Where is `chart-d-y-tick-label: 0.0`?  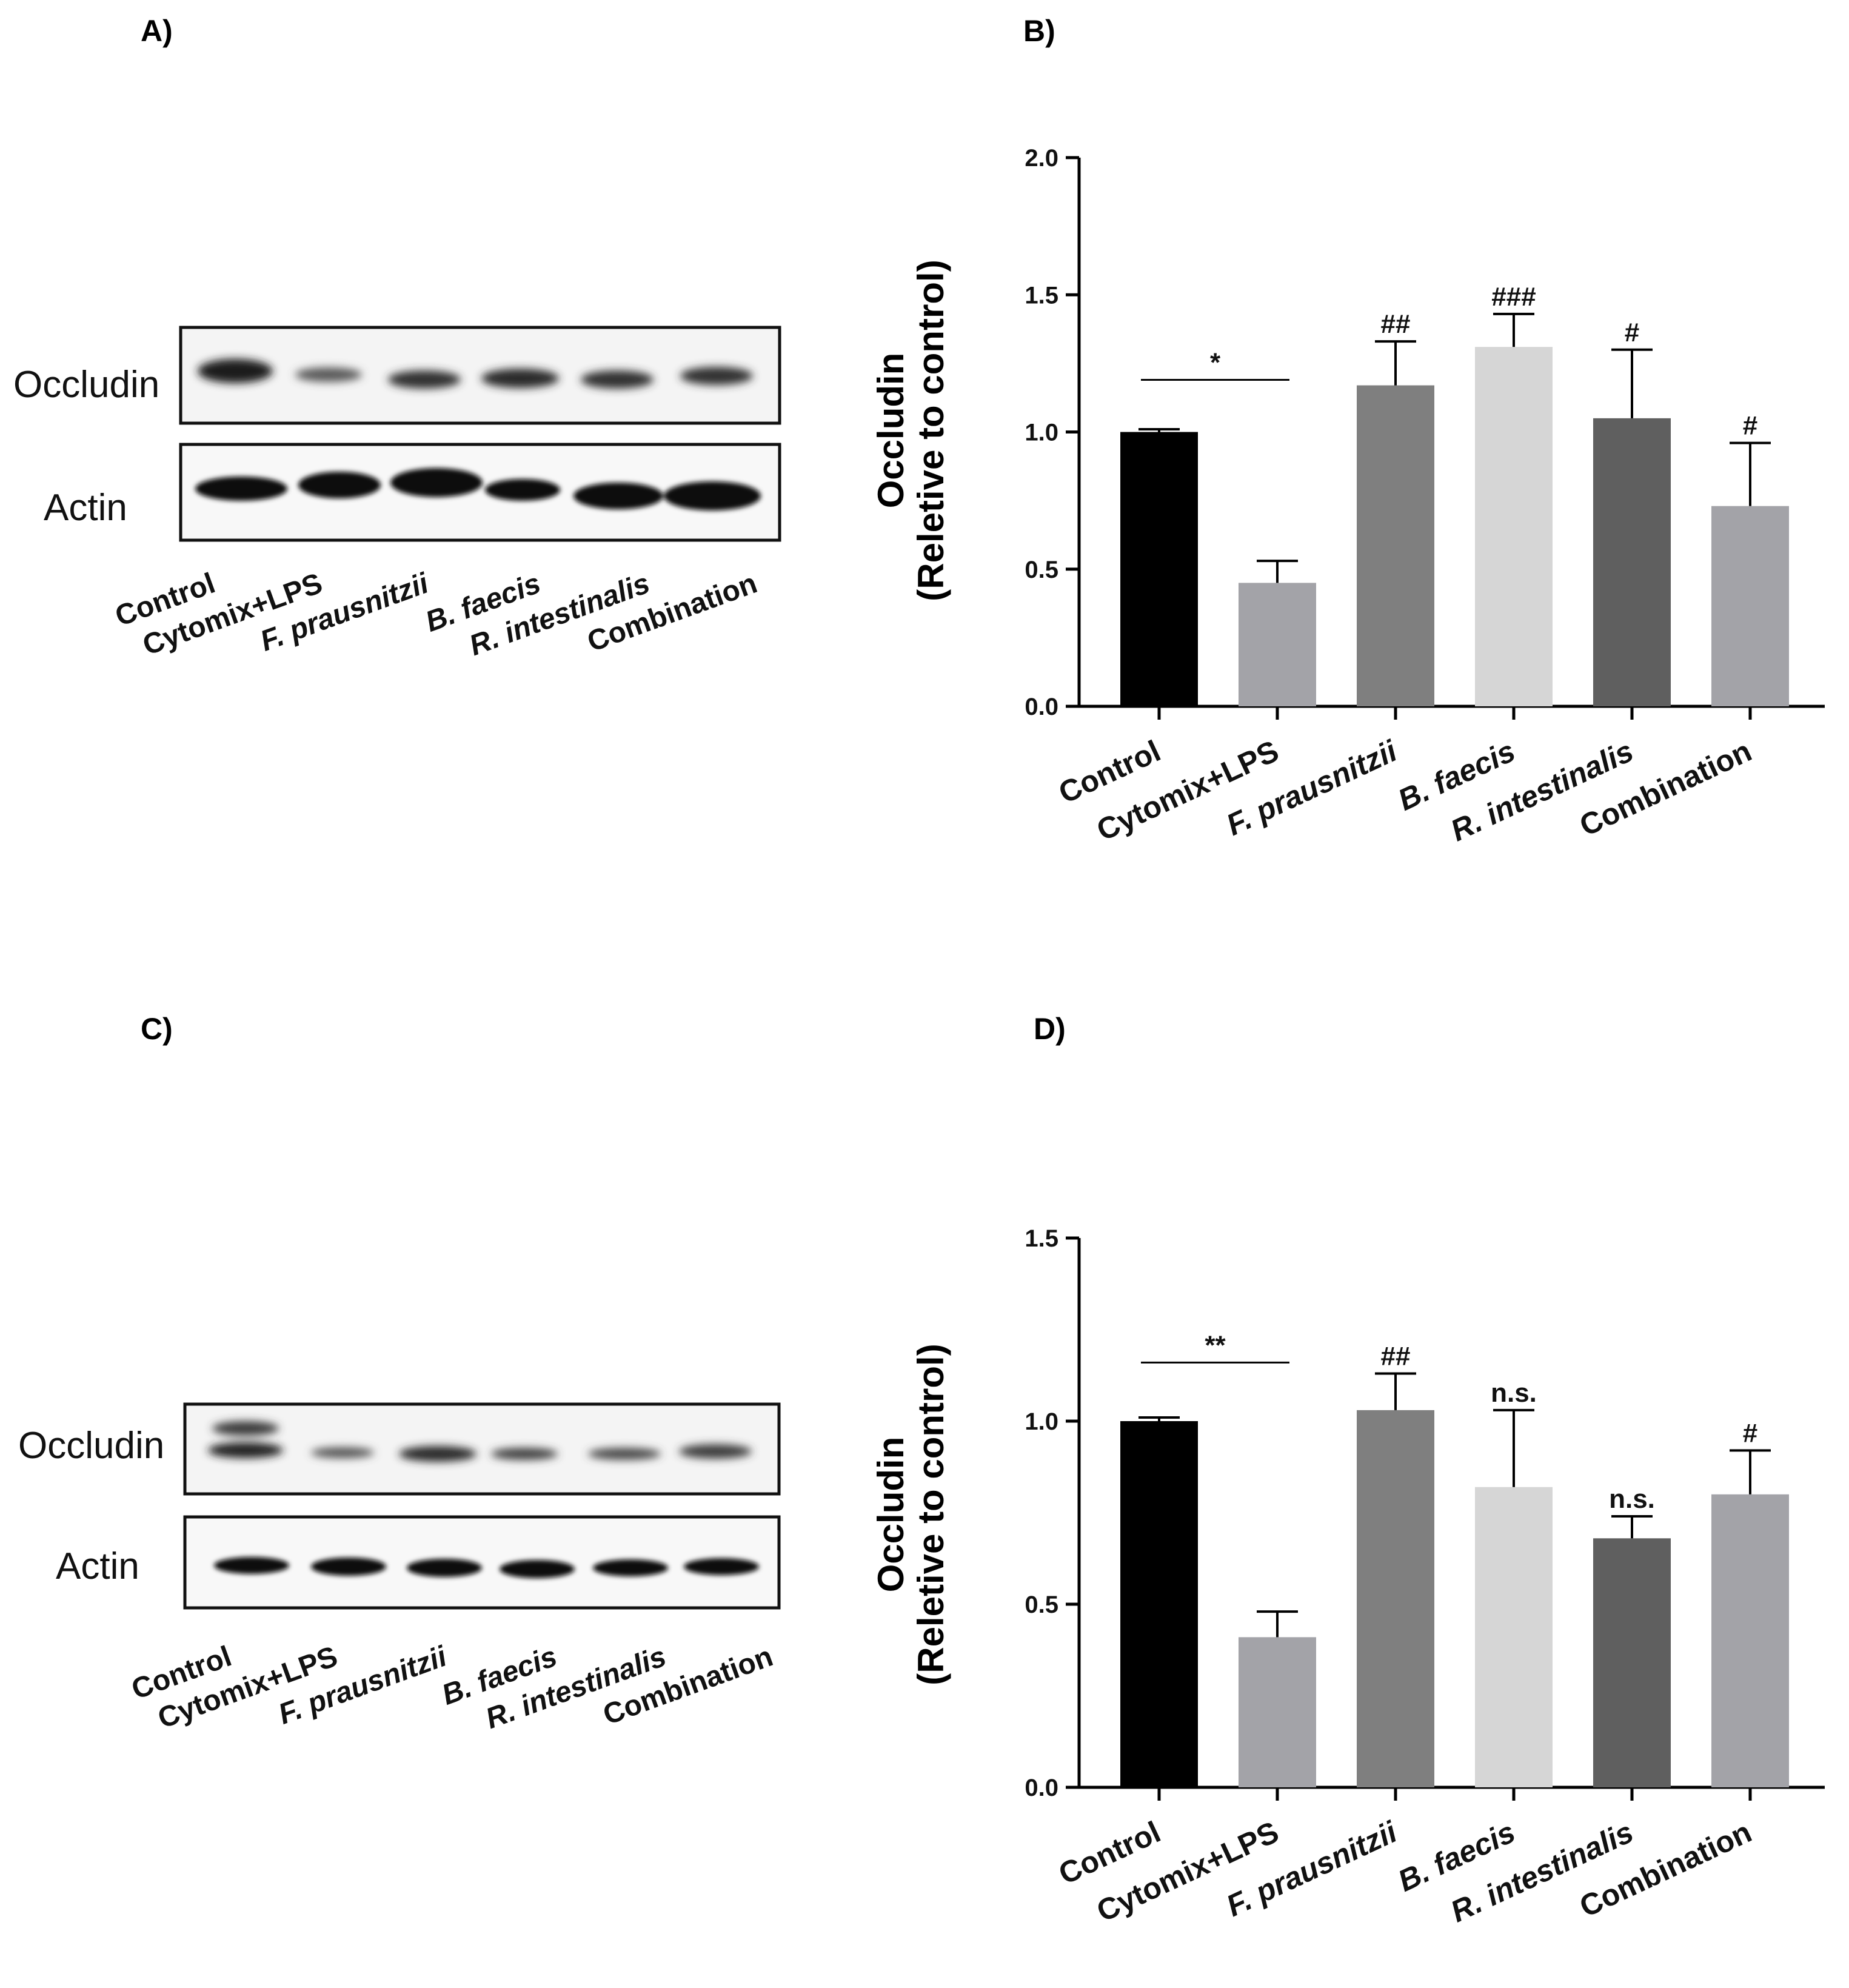 chart-d-y-tick-label: 0.0 is located at coordinates (1041, 1788).